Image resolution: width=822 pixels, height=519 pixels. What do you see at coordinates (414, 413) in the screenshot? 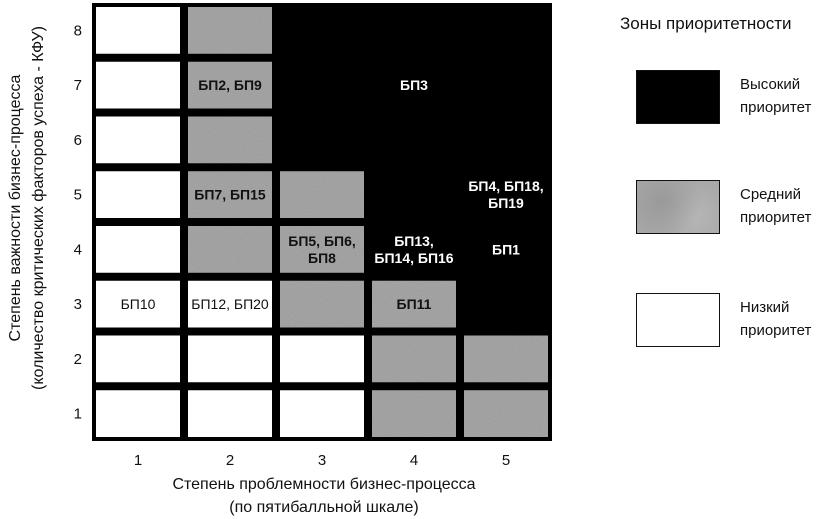
I see `cell-medium-x4-y1` at bounding box center [414, 413].